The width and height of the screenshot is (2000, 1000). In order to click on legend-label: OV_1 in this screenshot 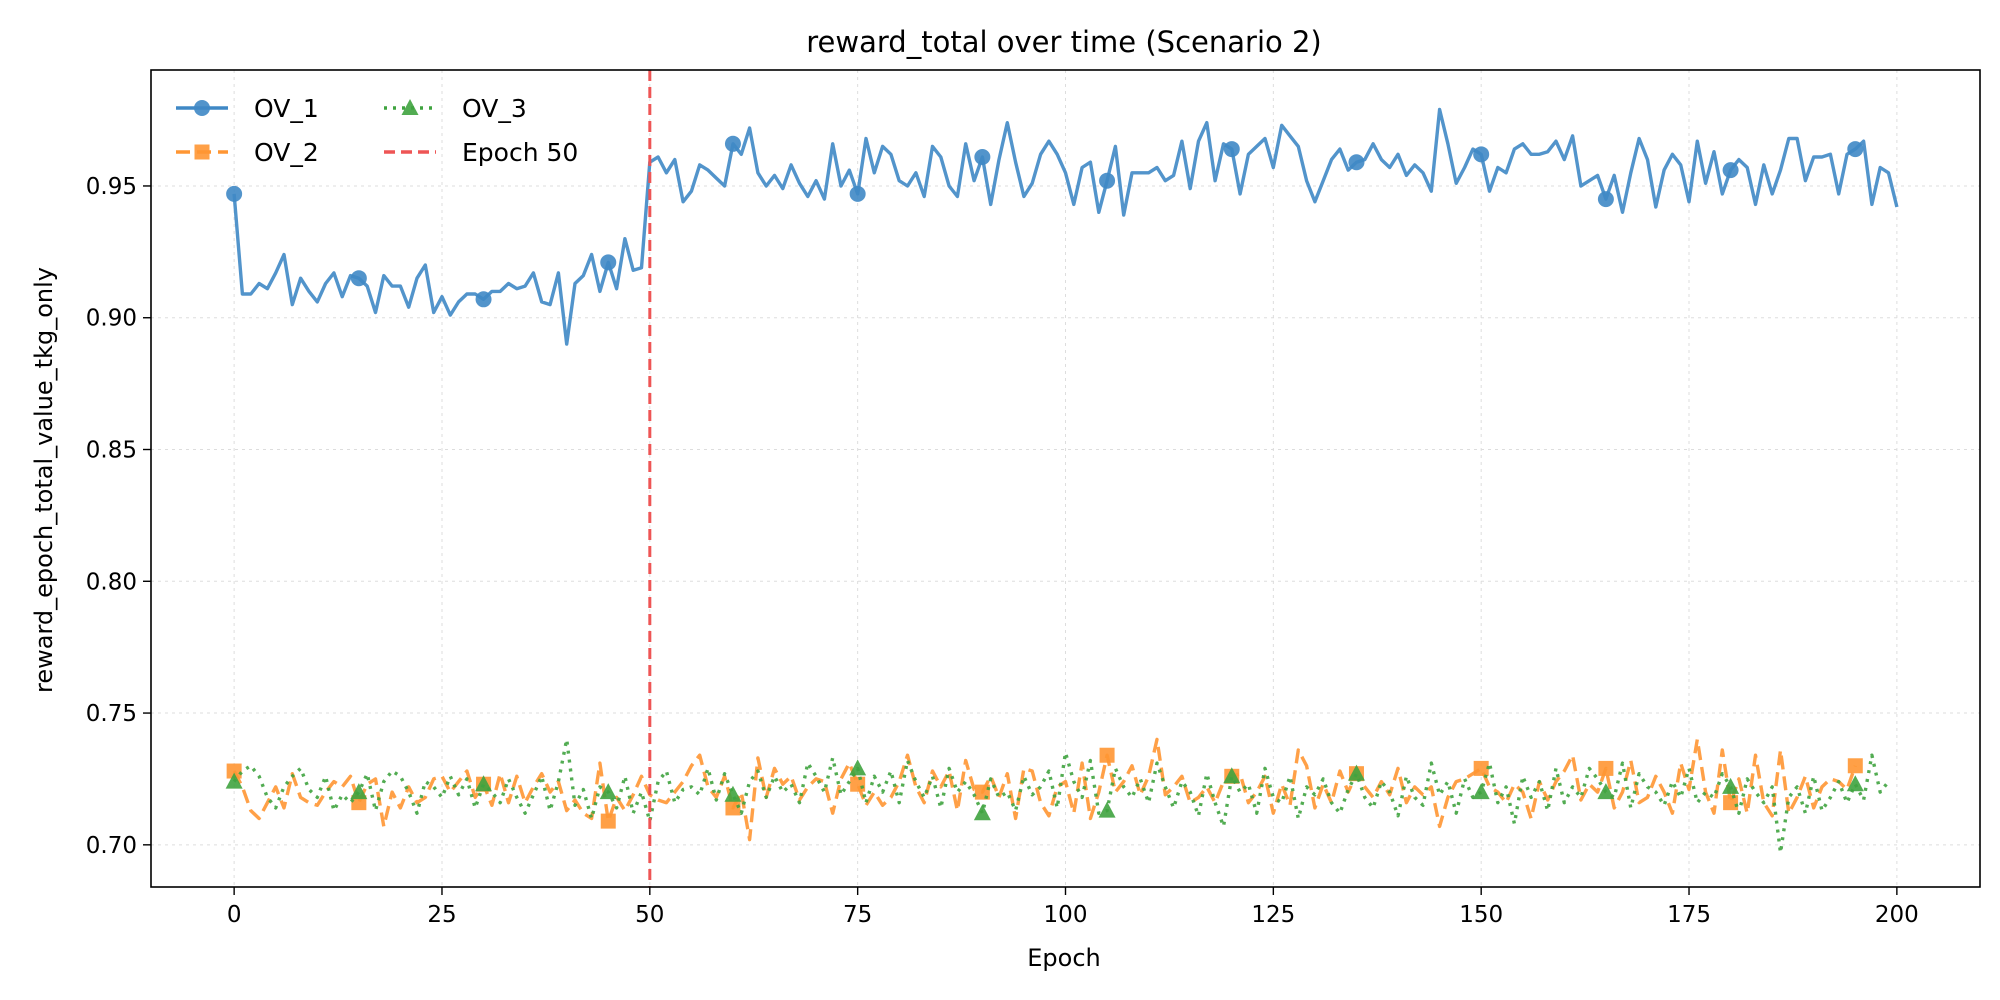, I will do `click(286, 108)`.